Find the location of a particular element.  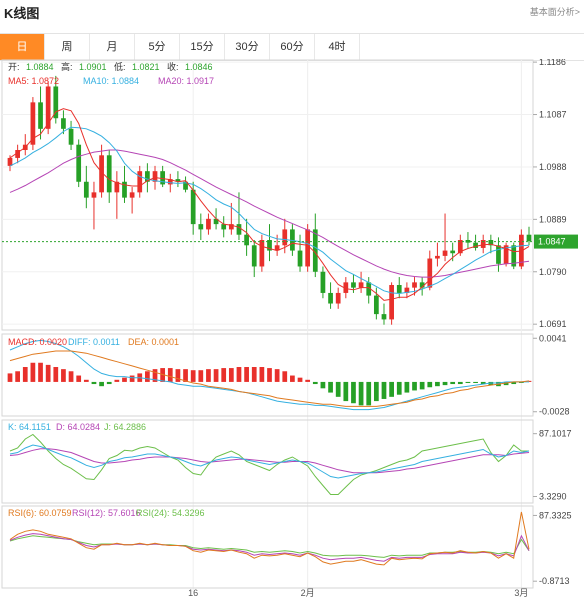

kdj-panel is located at coordinates (267, 461).